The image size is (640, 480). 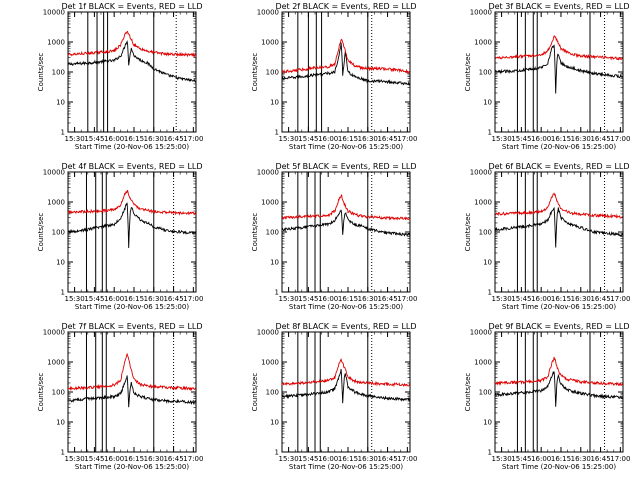 I want to click on panel-title: Det 6f BLACK = Events, RED = LLD, so click(x=558, y=166).